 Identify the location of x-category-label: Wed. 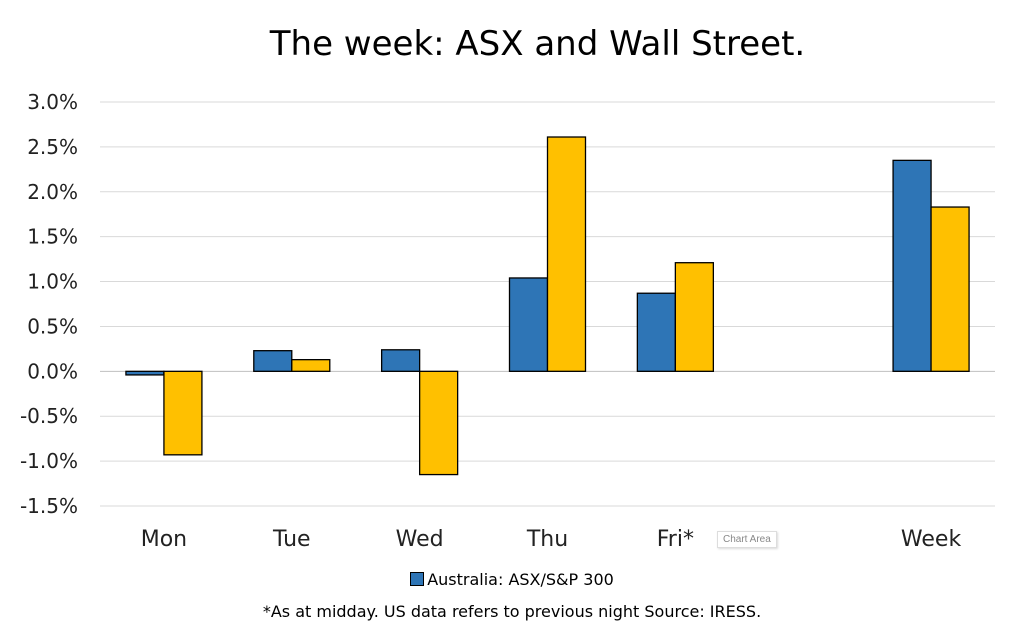
(420, 539).